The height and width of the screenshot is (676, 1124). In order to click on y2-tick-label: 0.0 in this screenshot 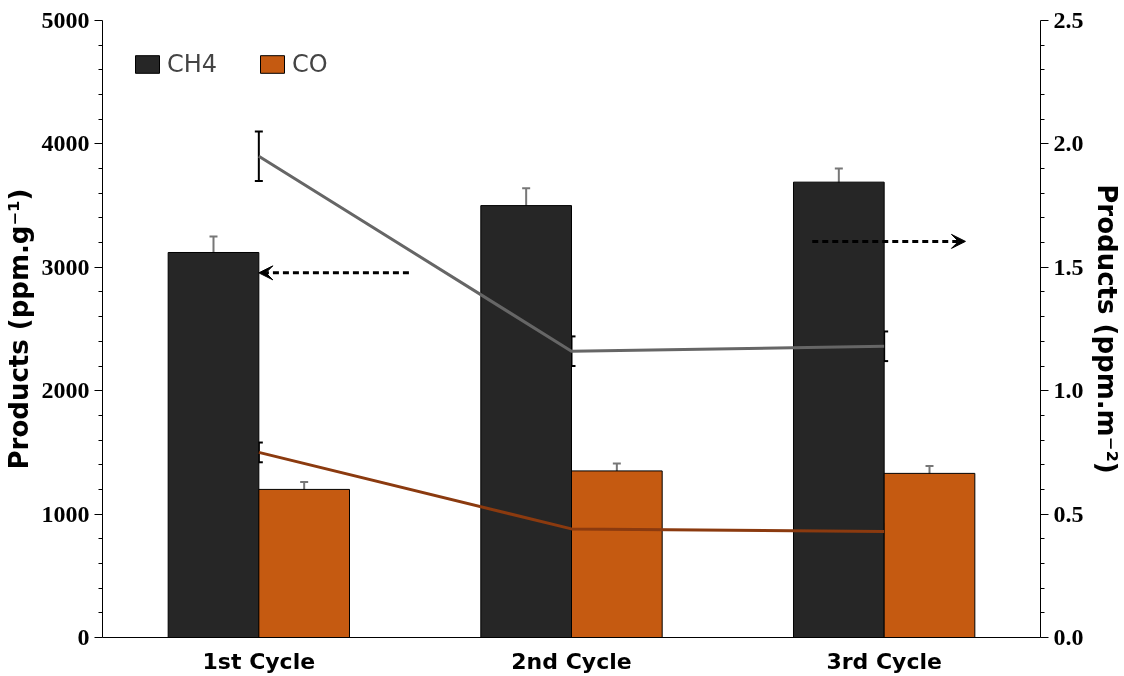, I will do `click(1068, 637)`.